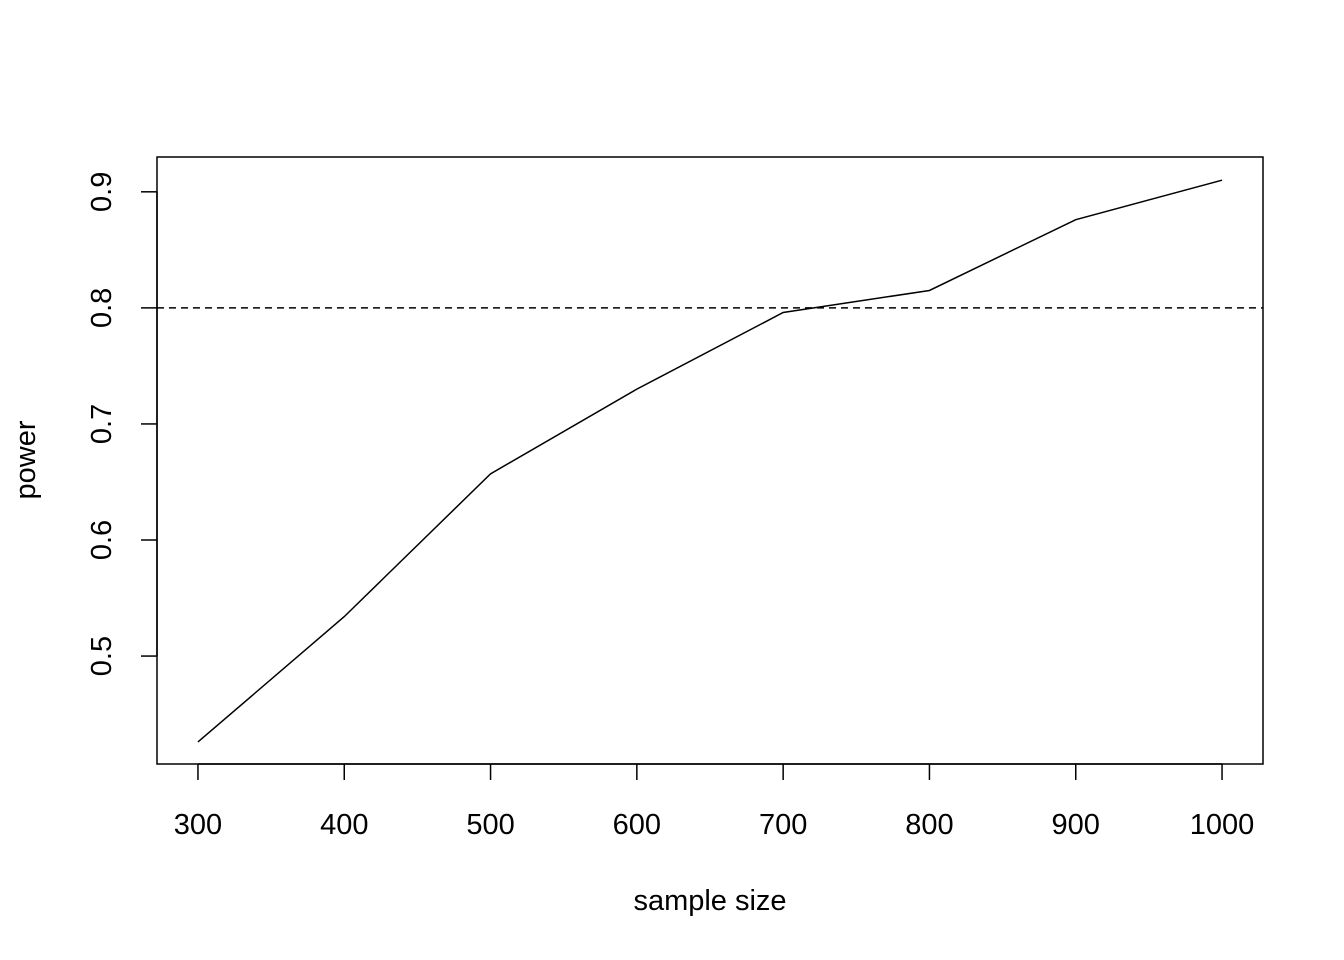 The width and height of the screenshot is (1344, 960). What do you see at coordinates (929, 825) in the screenshot?
I see `x-tick-label: 800` at bounding box center [929, 825].